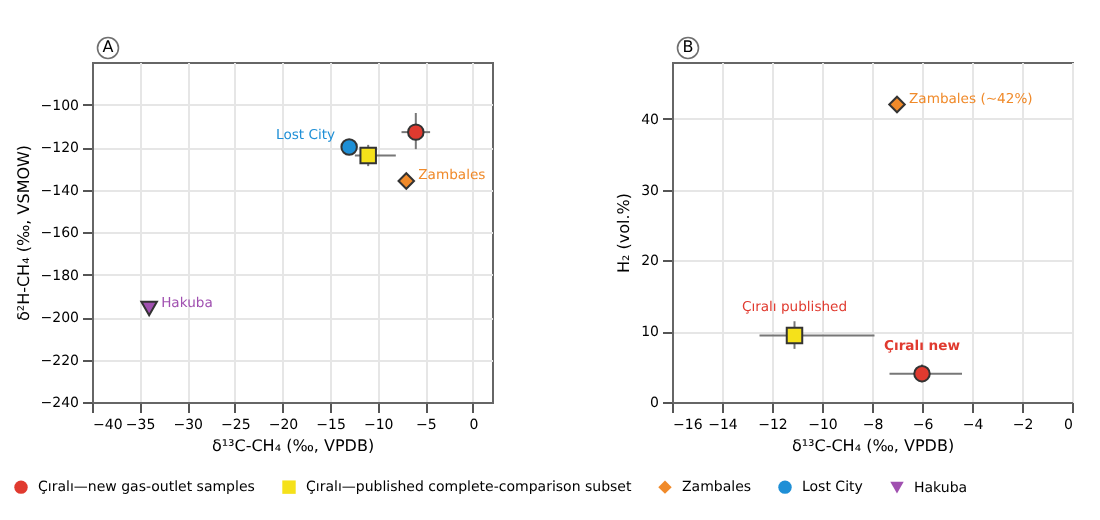  I want to click on text: B, so click(688, 47).